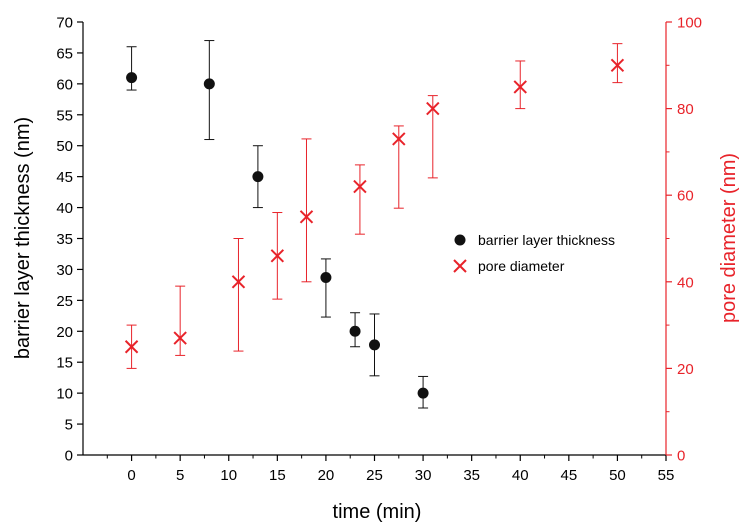  I want to click on x-axis-label: time (min), so click(377, 512).